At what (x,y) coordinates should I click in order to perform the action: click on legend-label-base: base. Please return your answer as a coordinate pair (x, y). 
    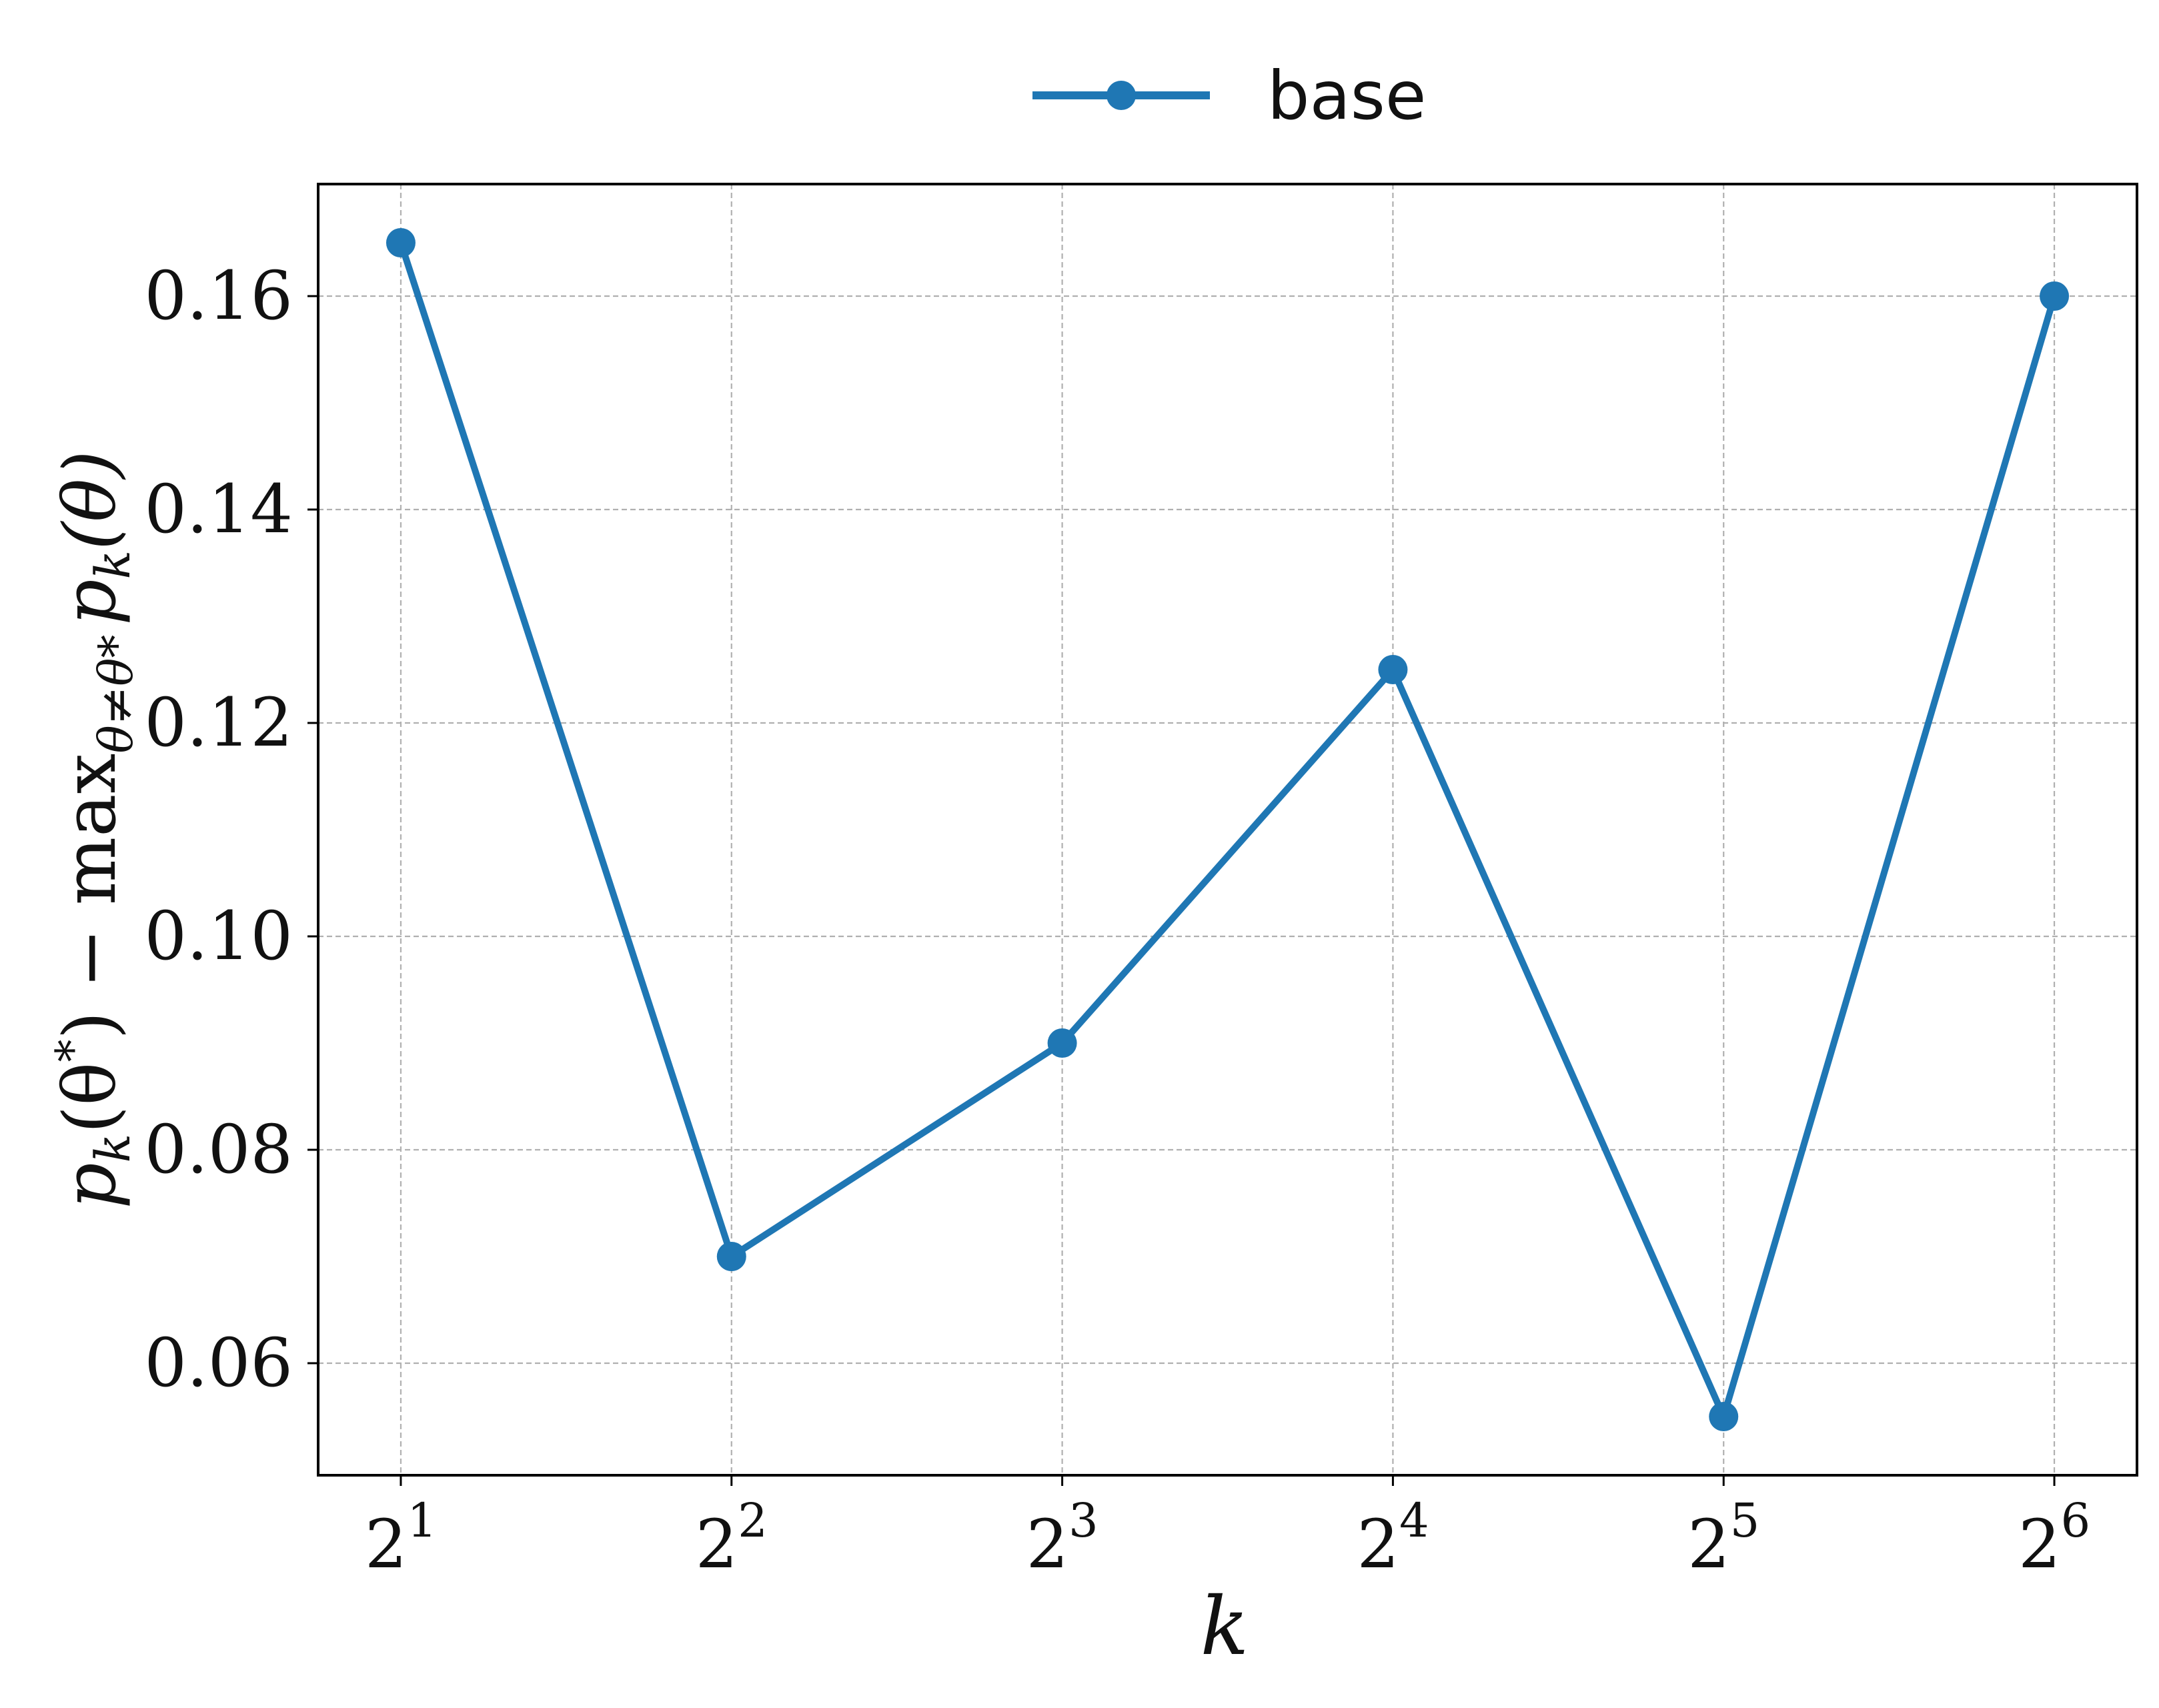
    Looking at the image, I should click on (1346, 96).